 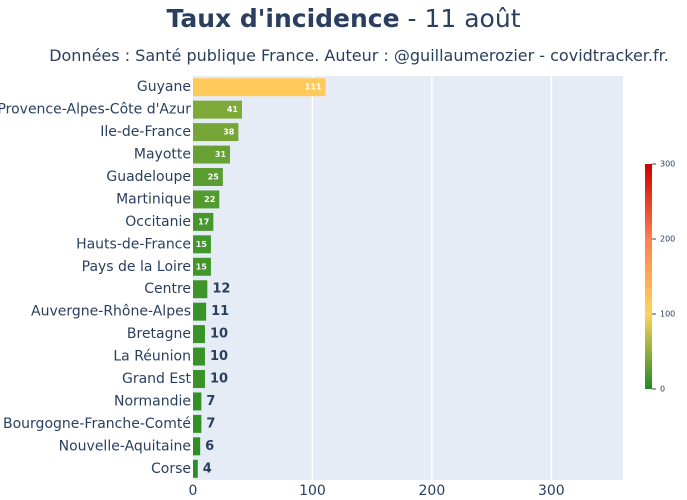 What do you see at coordinates (97, 424) in the screenshot?
I see `y-tick-label: Bourgogne-Franche-Comté` at bounding box center [97, 424].